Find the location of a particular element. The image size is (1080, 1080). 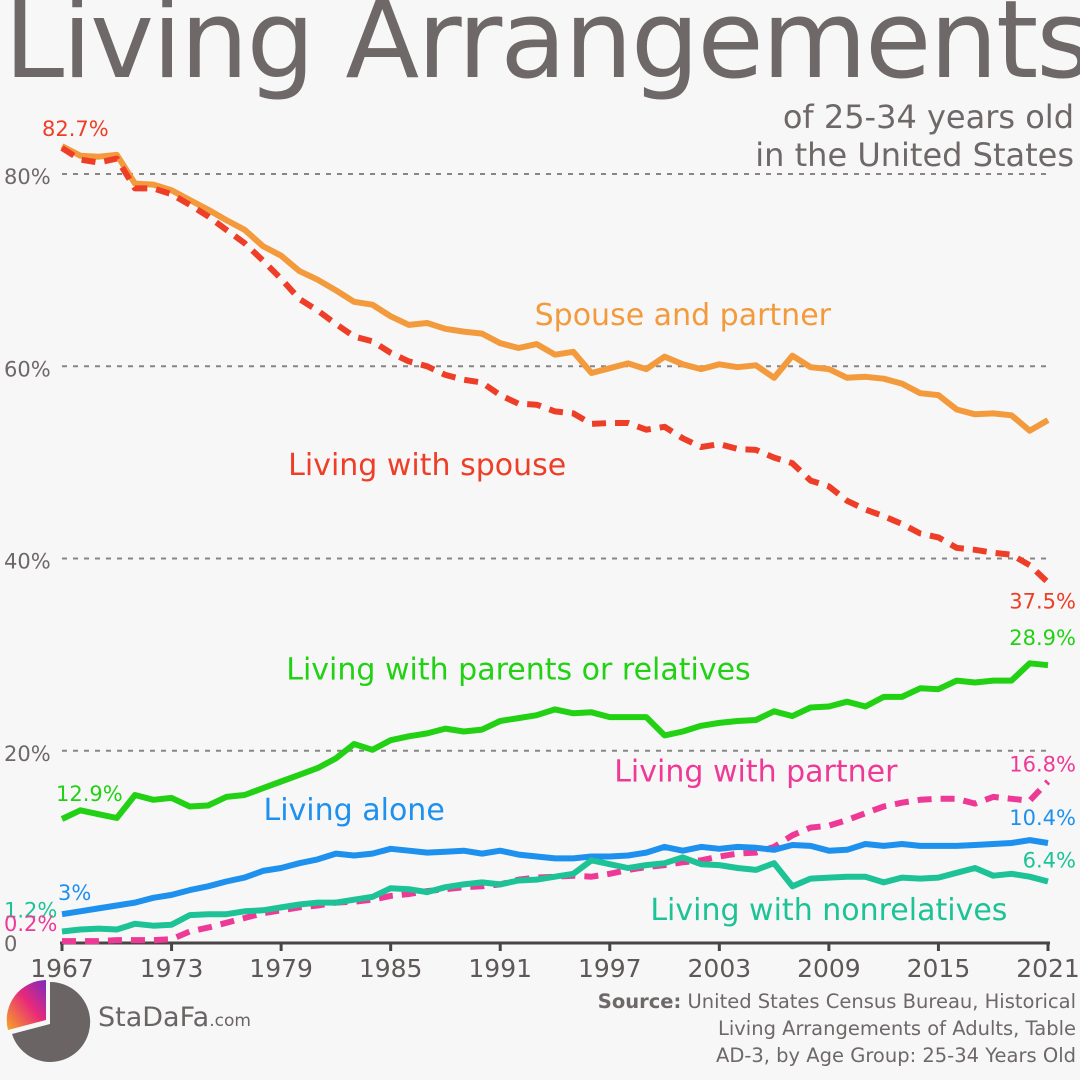

brand-domain: .com is located at coordinates (230, 1021).